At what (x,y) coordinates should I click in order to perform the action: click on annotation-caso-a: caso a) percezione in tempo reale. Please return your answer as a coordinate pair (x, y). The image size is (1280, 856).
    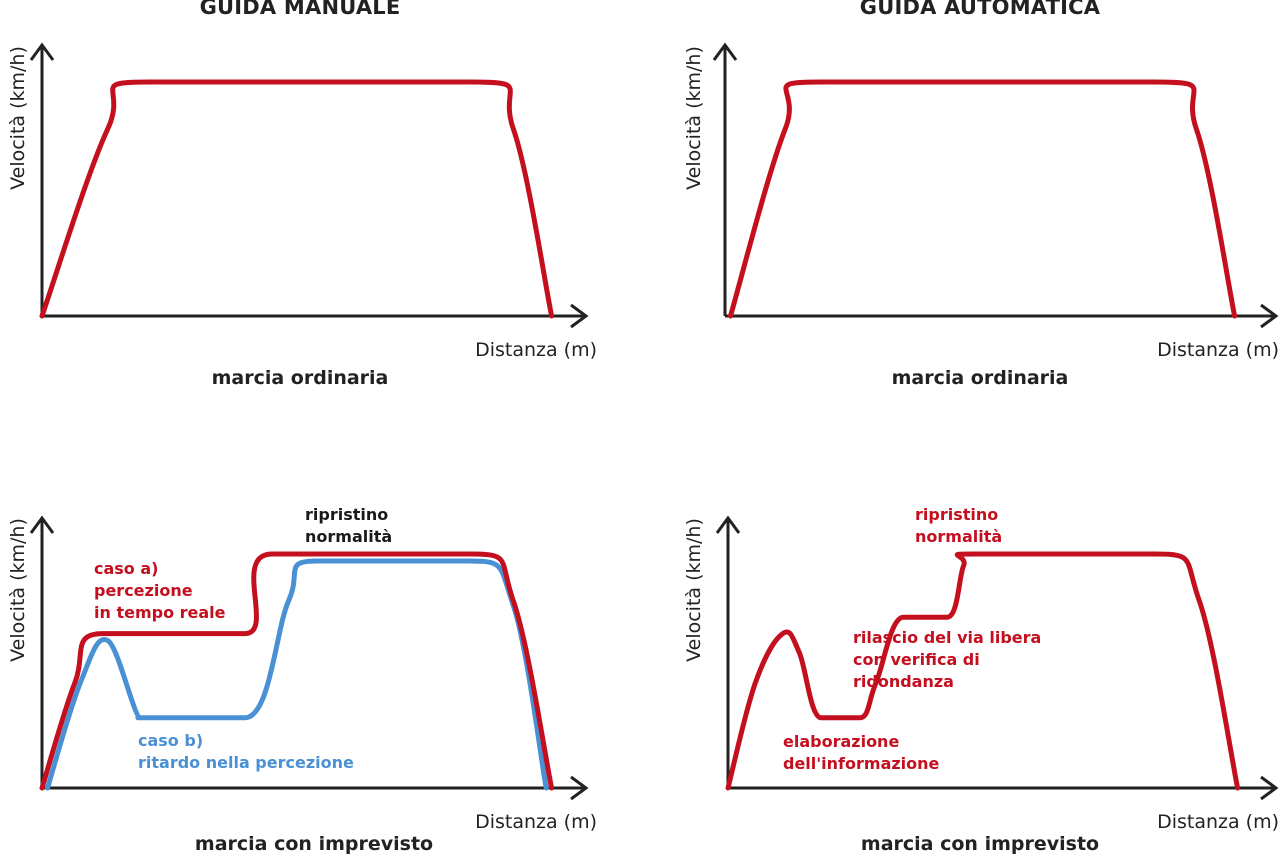
    Looking at the image, I should click on (160, 590).